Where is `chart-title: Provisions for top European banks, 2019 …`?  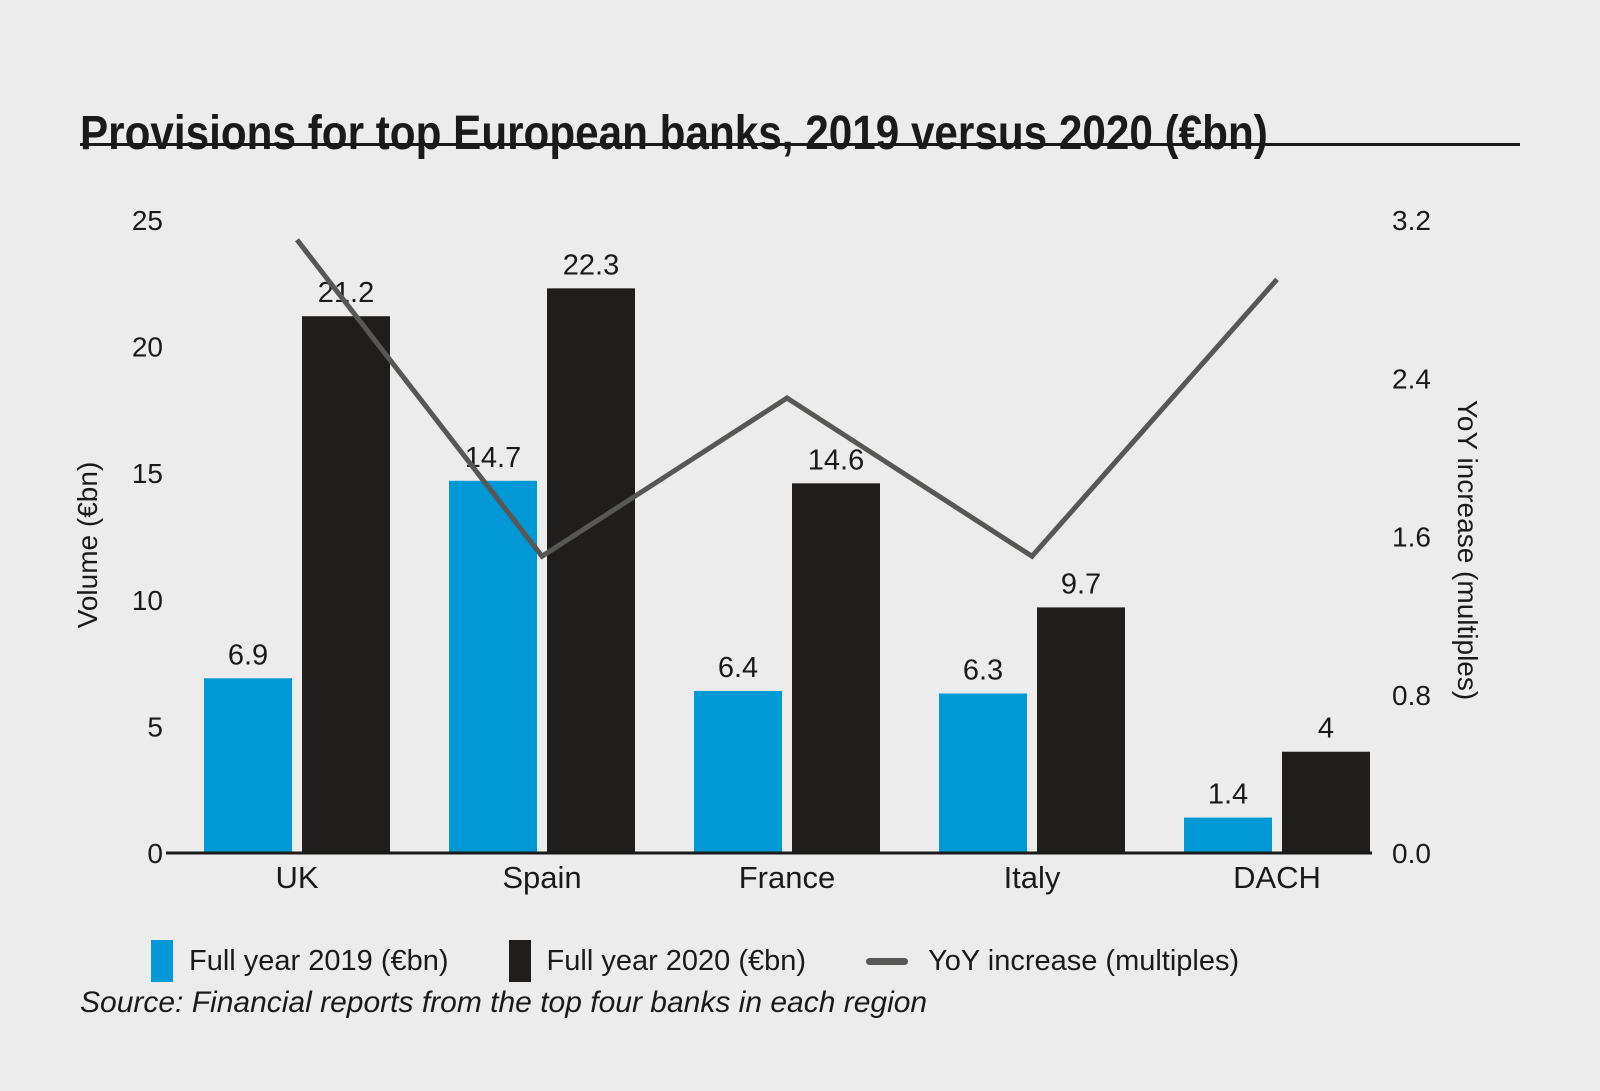
chart-title: Provisions for top European banks, 2019 … is located at coordinates (674, 134).